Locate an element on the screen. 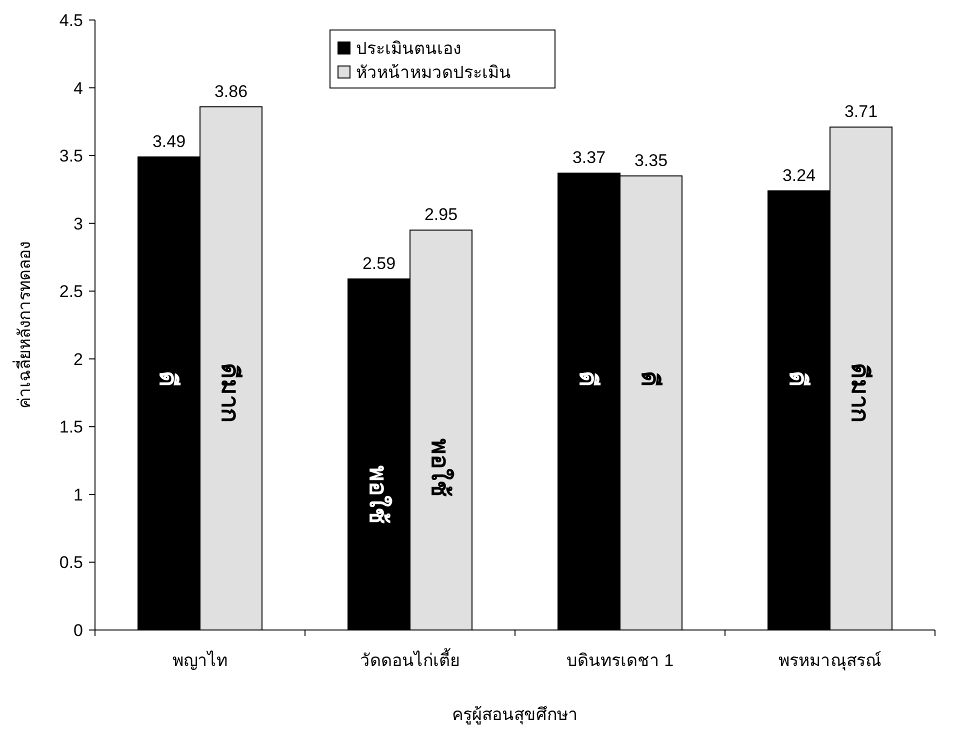 This screenshot has height=734, width=955. data-label: 3.37 is located at coordinates (589, 158).